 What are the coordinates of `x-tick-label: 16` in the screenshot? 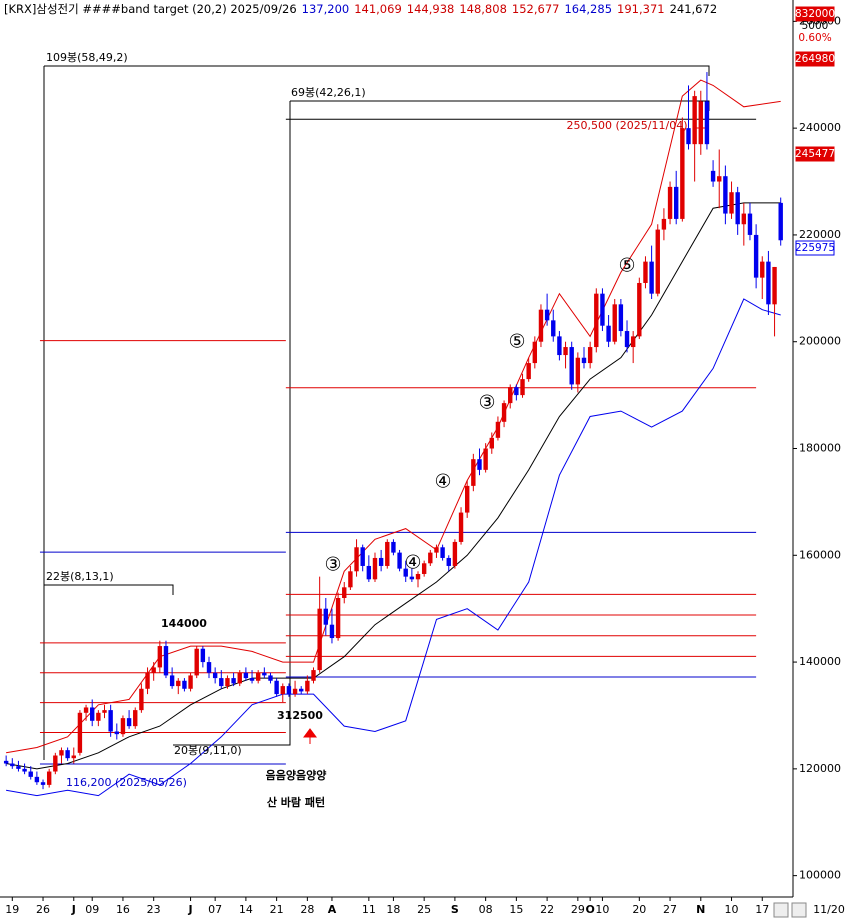 It's located at (123, 909).